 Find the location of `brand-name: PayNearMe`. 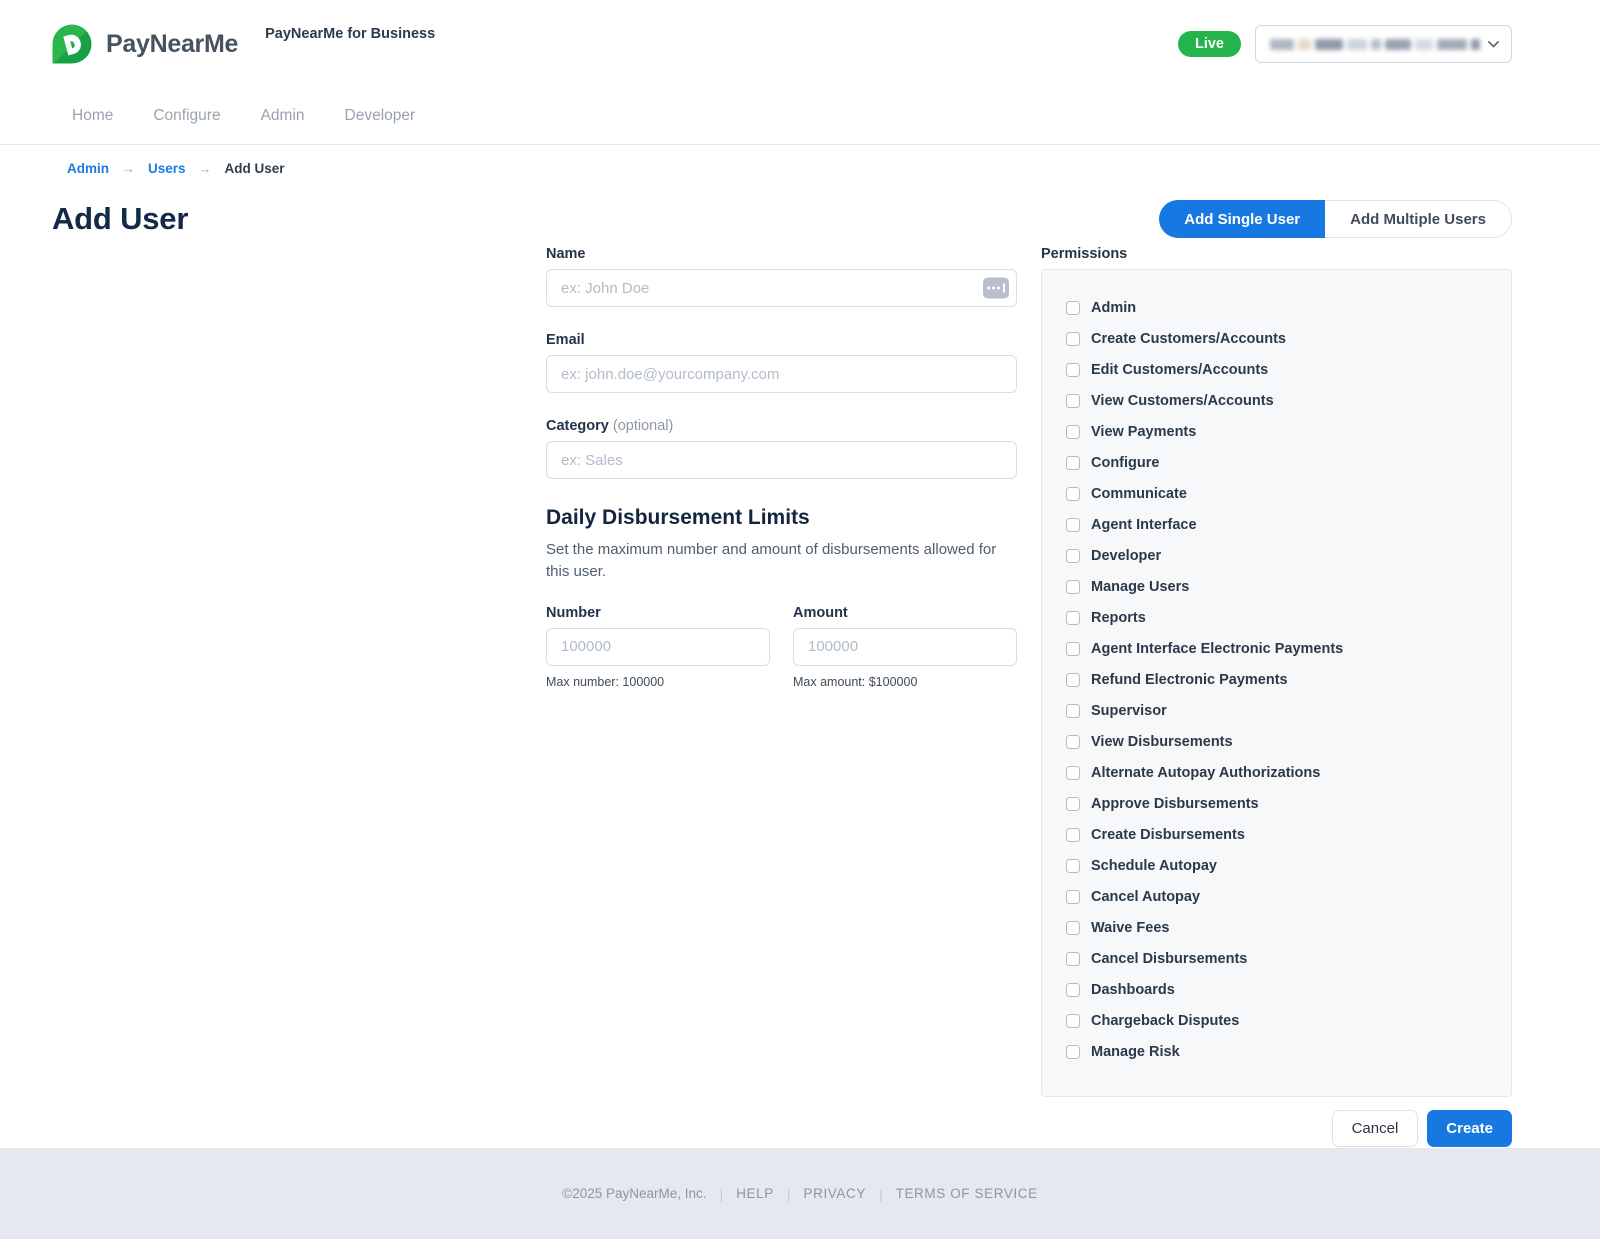

brand-name: PayNearMe is located at coordinates (172, 43).